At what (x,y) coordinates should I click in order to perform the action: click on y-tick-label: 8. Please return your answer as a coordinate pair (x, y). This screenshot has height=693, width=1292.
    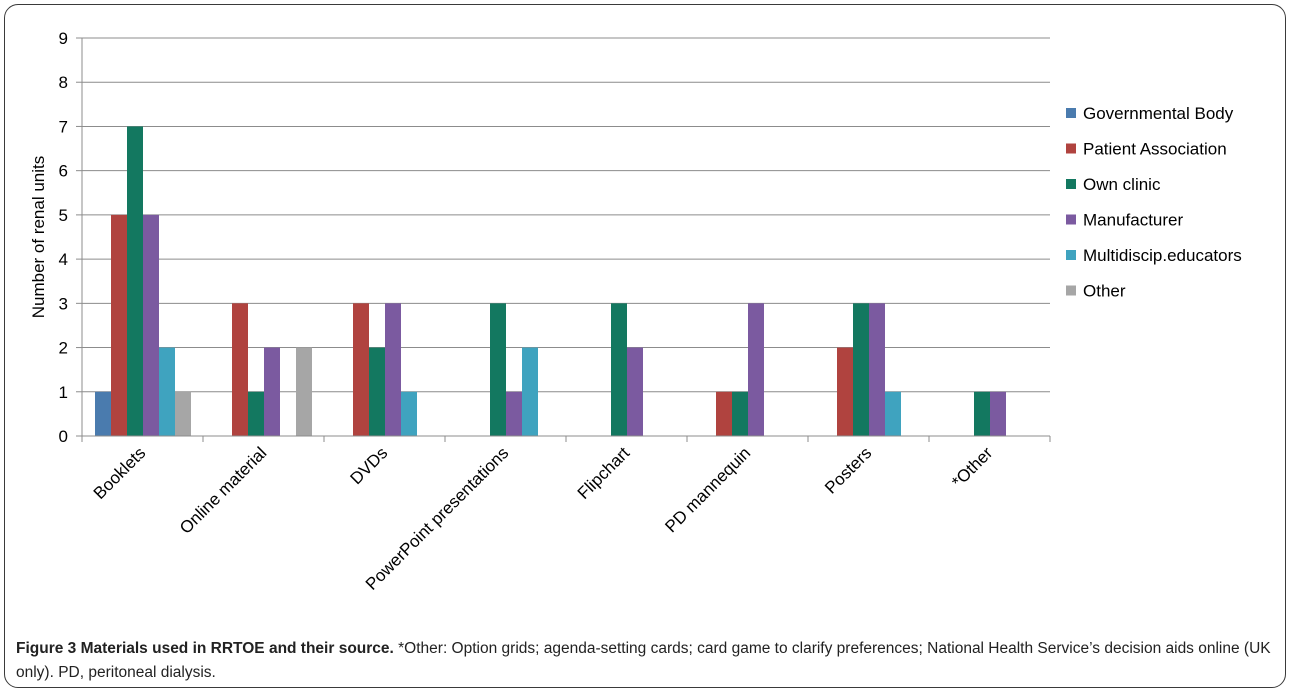
    Looking at the image, I should click on (63, 82).